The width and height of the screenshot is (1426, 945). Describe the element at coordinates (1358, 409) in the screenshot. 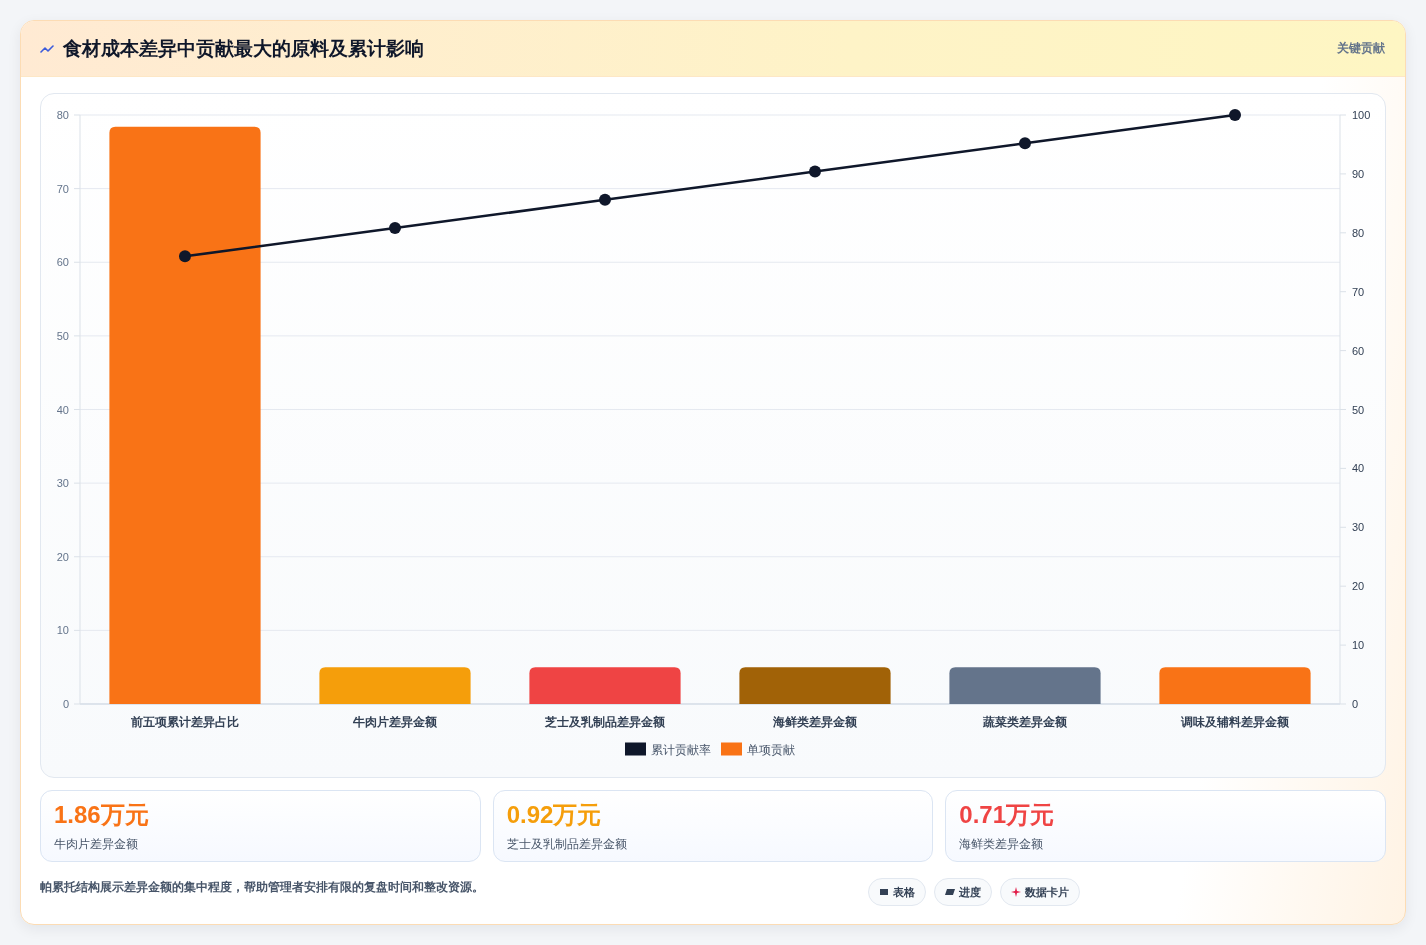

I see `y2-tick-label: 50` at that location.